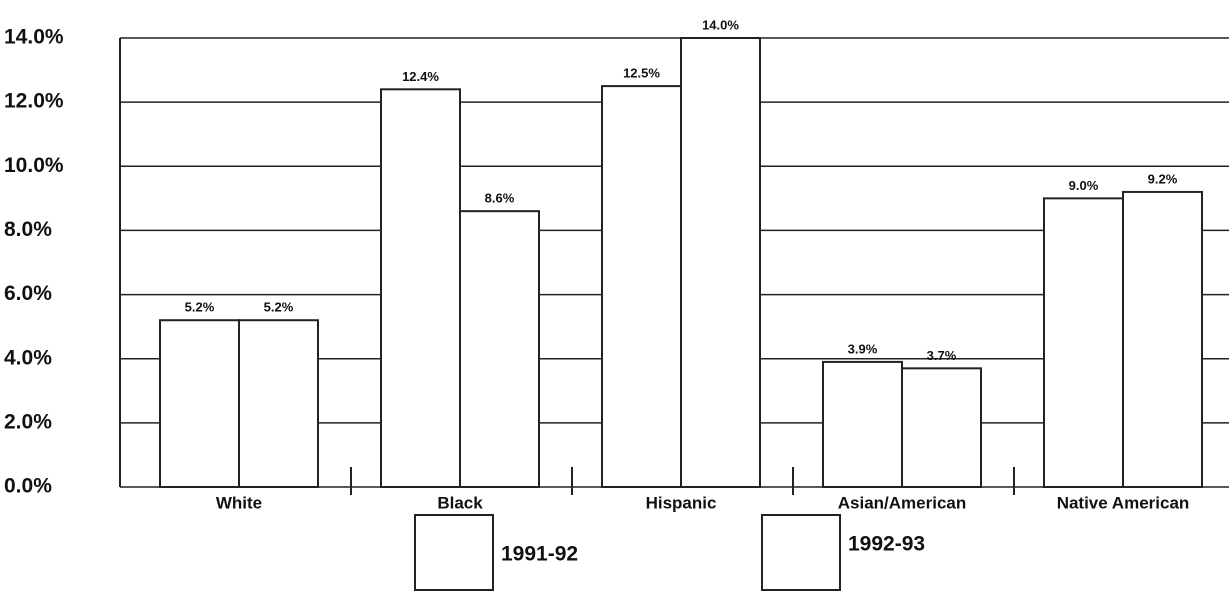 The width and height of the screenshot is (1229, 592). I want to click on y-tick-label: 0.0%, so click(28, 486).